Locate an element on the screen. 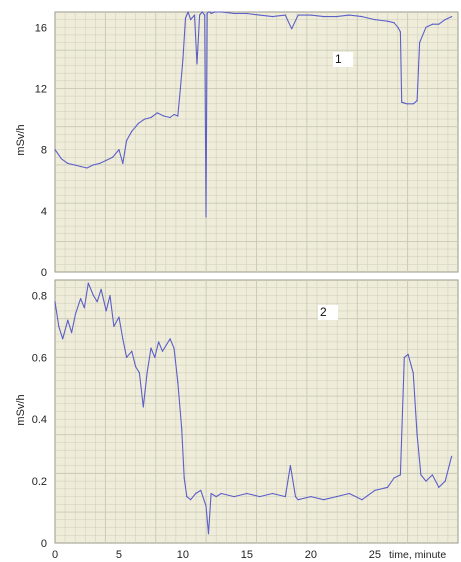 The width and height of the screenshot is (461, 562). y-tick-label: 0.2 is located at coordinates (39, 482).